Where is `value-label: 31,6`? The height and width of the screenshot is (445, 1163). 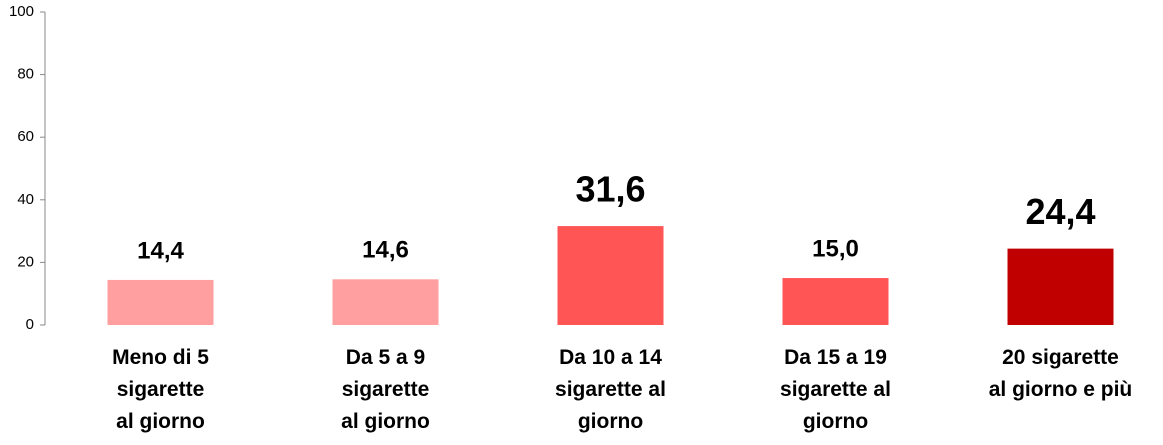
value-label: 31,6 is located at coordinates (610, 189).